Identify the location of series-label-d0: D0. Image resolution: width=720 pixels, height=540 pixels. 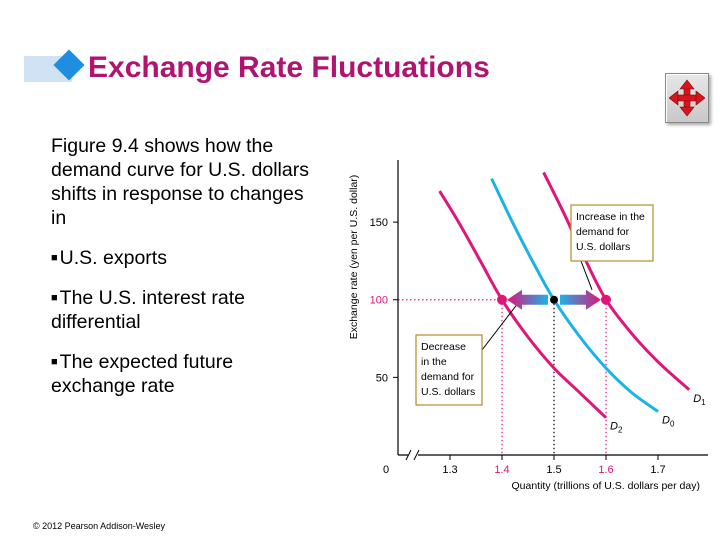
(668, 422).